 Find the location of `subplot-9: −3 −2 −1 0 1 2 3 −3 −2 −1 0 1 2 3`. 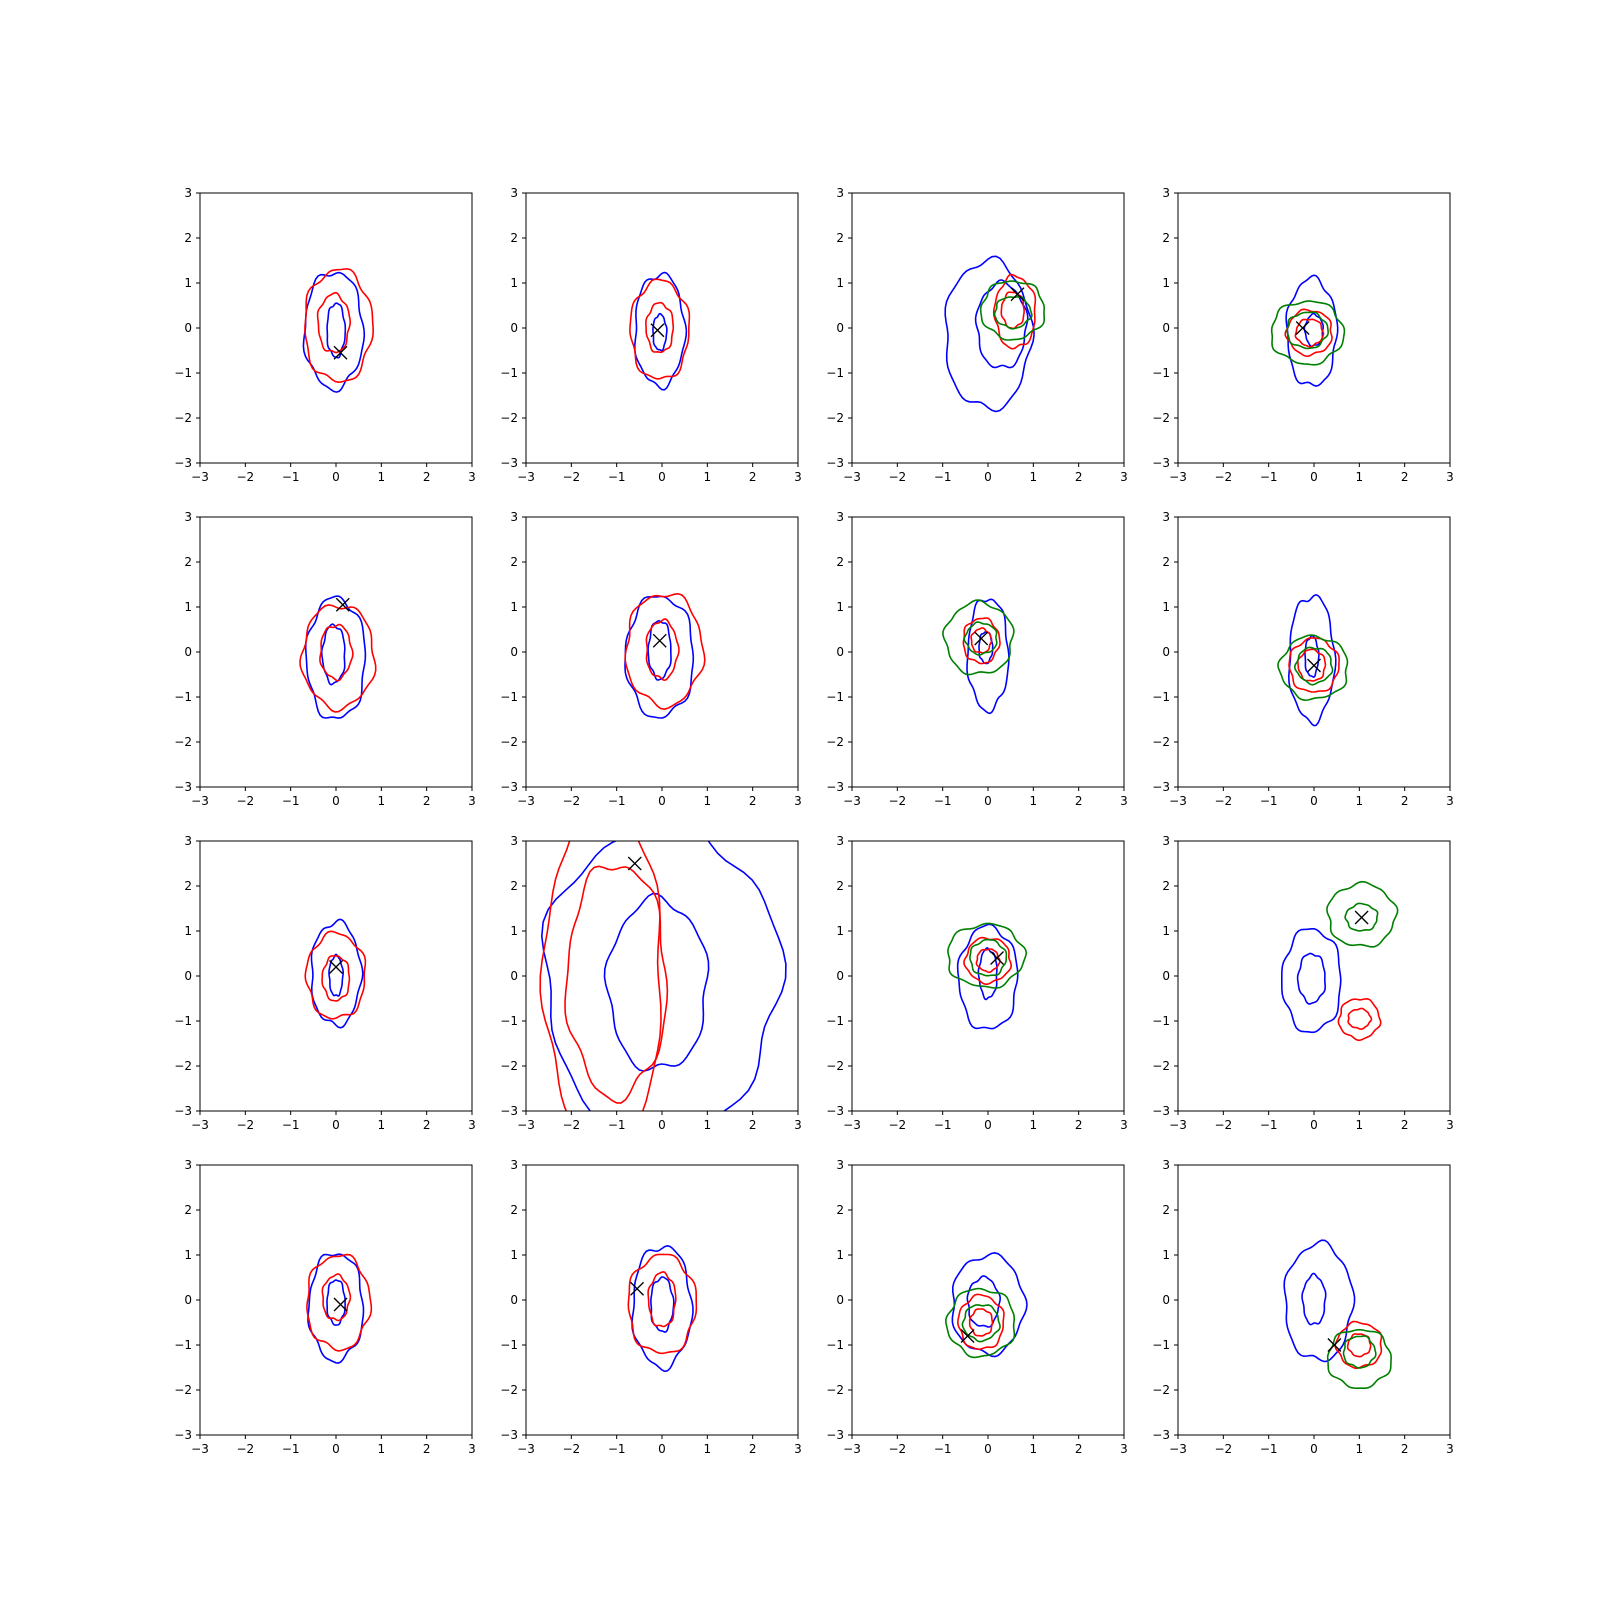

subplot-9: −3 −2 −1 0 1 2 3 −3 −2 −1 0 1 2 3 is located at coordinates (325, 983).